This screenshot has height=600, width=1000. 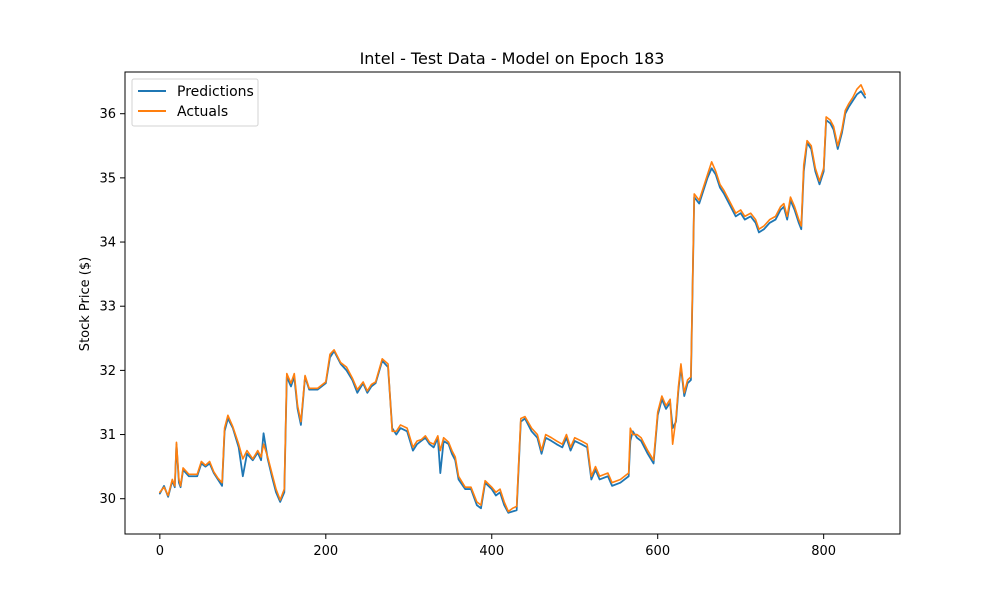 I want to click on x-tick-label-0: 0, so click(x=160, y=551).